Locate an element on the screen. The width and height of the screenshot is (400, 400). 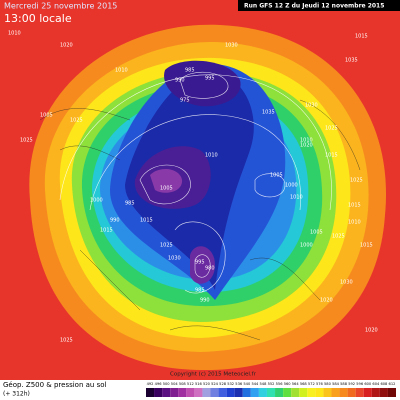
scale-label: 608 is located at coordinates (384, 384).